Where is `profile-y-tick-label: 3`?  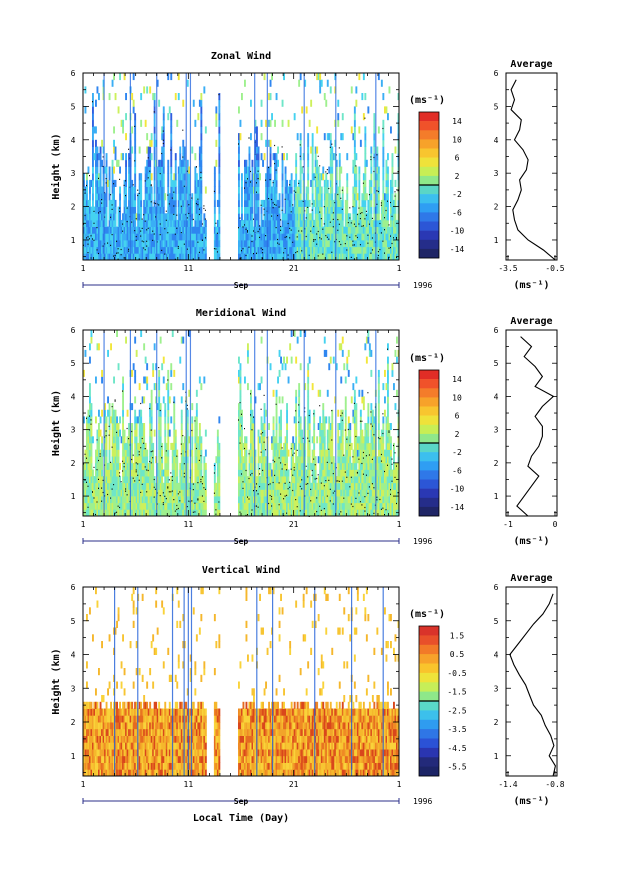
profile-y-tick-label: 3 is located at coordinates (496, 173).